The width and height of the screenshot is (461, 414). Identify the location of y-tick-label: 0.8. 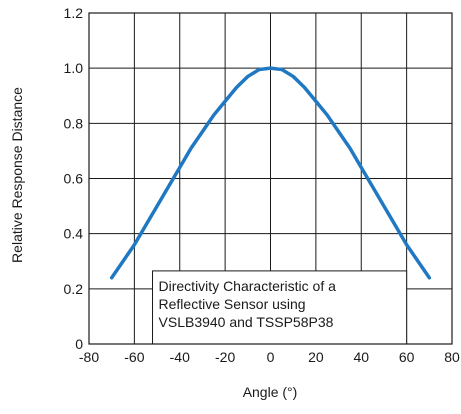
(74, 123).